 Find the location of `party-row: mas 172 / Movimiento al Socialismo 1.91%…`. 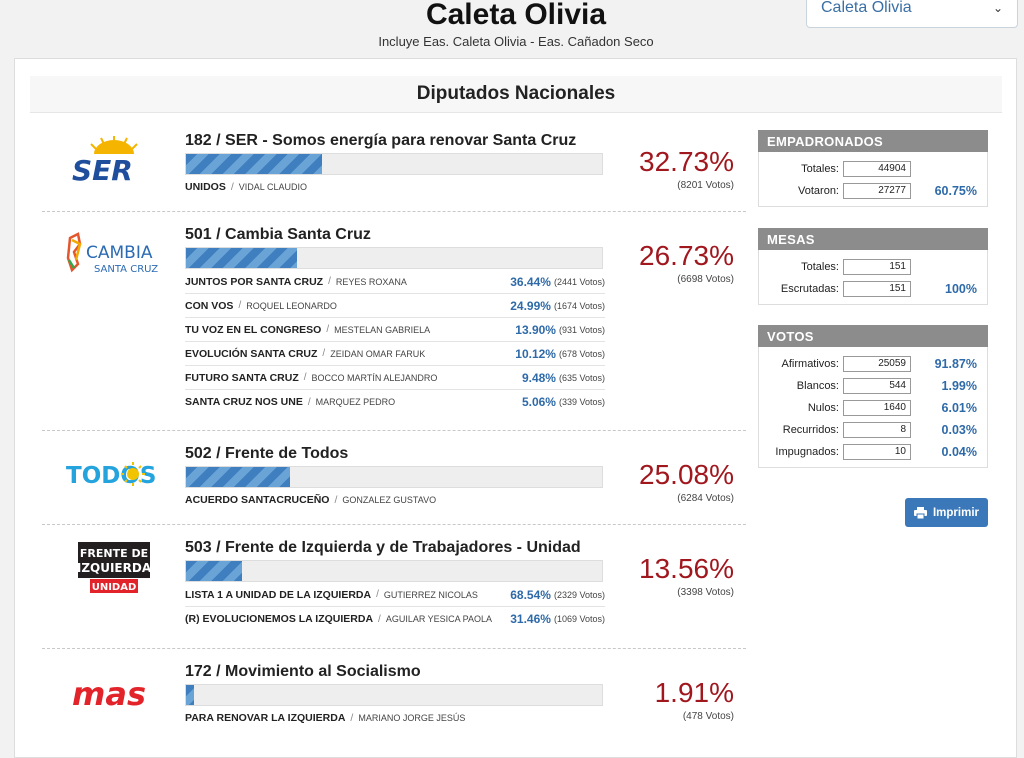

party-row: mas 172 / Movimiento al Socialismo 1.91%… is located at coordinates (394, 699).